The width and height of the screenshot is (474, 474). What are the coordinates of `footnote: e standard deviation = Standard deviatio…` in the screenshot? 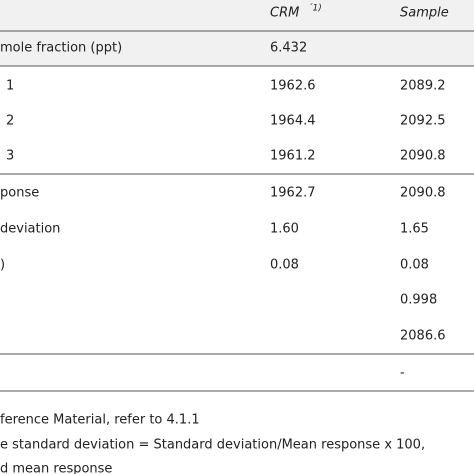 It's located at (212, 445).